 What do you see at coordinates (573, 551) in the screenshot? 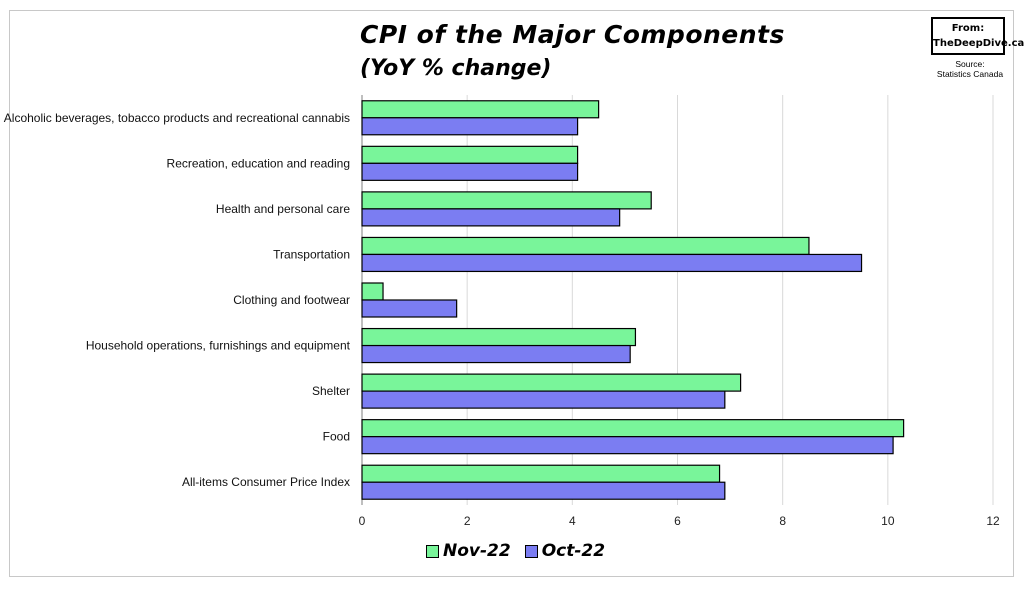
I see `legend-label-oct: Oct-22` at bounding box center [573, 551].